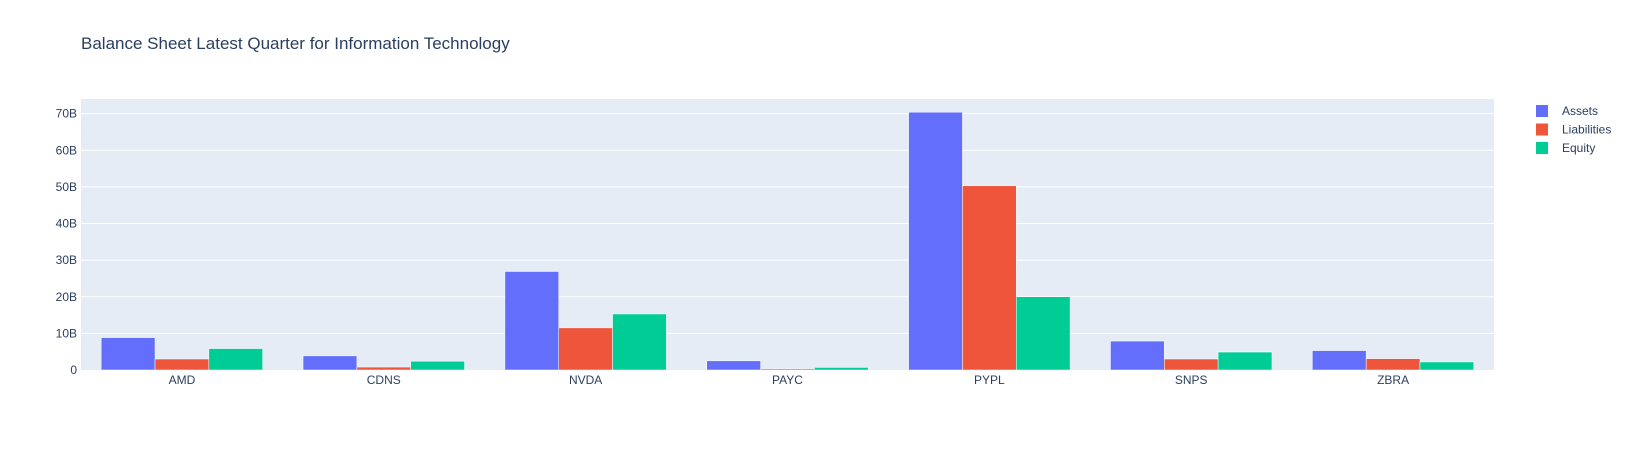 This screenshot has width=1634, height=450. Describe the element at coordinates (531, 321) in the screenshot. I see `bar-assets-nvda` at that location.